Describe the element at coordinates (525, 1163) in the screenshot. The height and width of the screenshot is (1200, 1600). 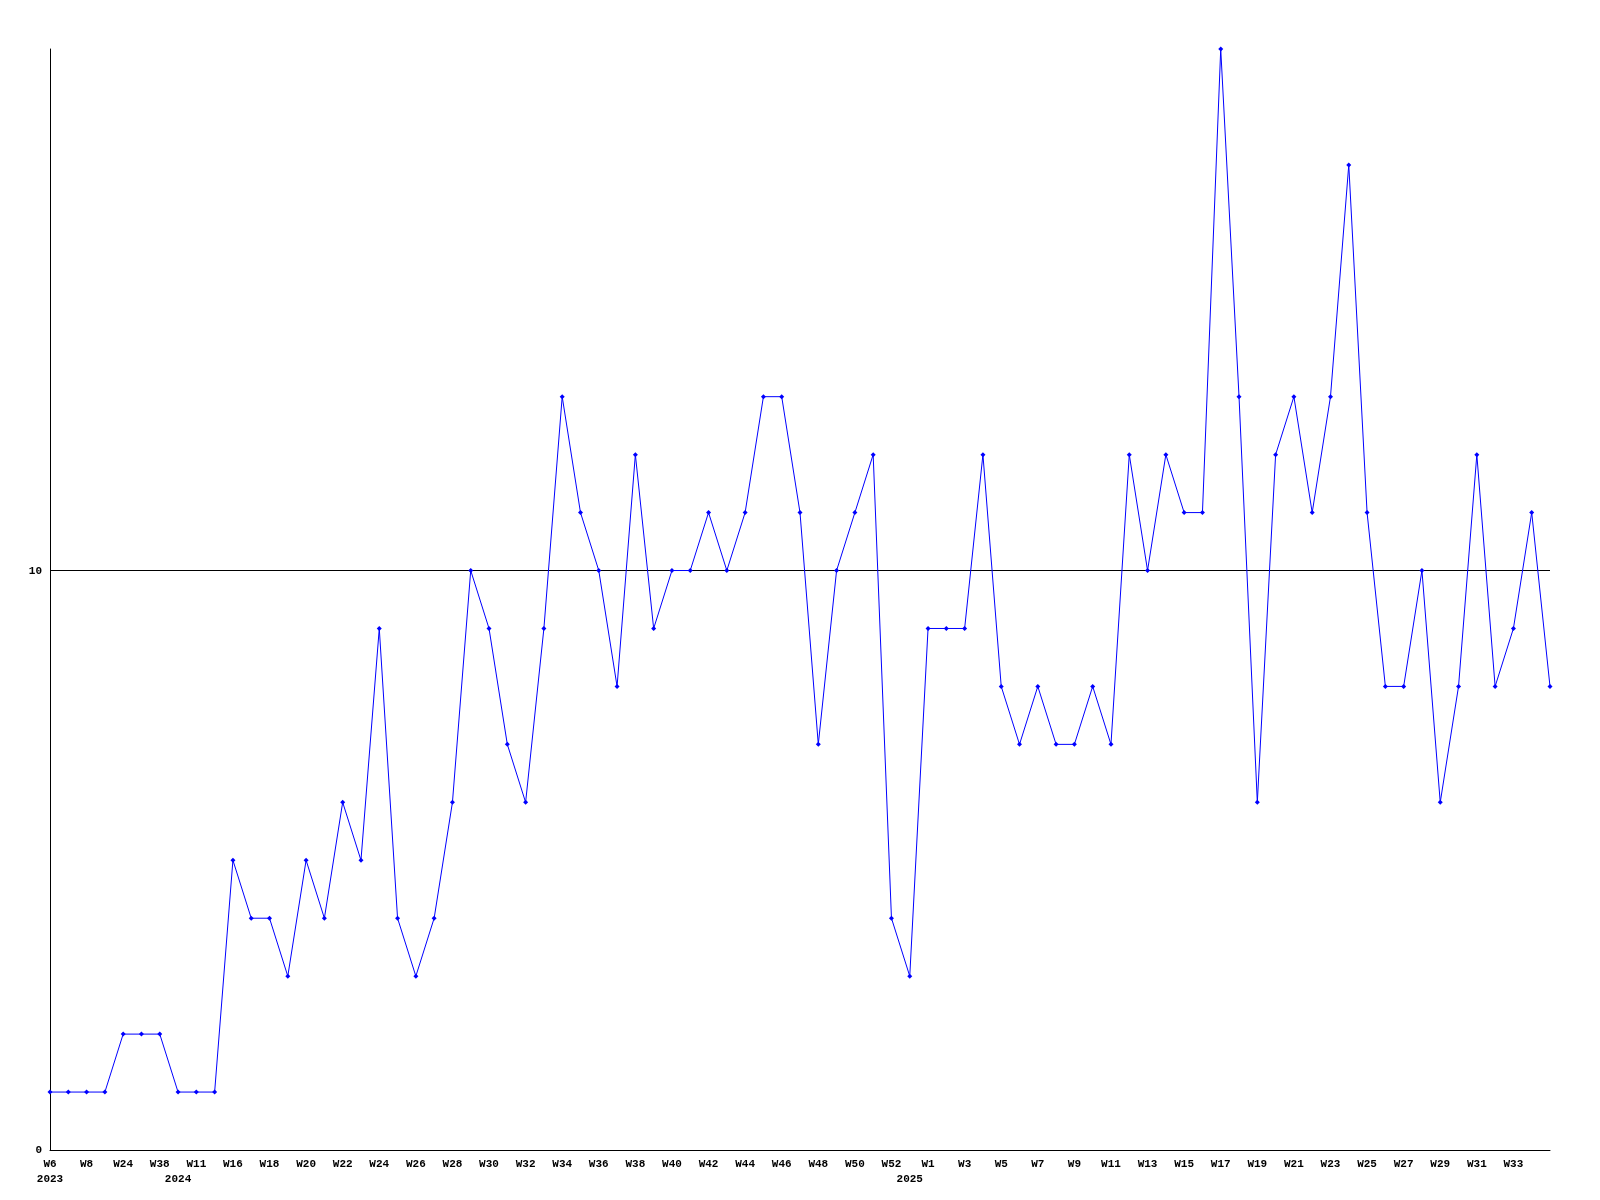
I see `x-tick-label: W32` at that location.